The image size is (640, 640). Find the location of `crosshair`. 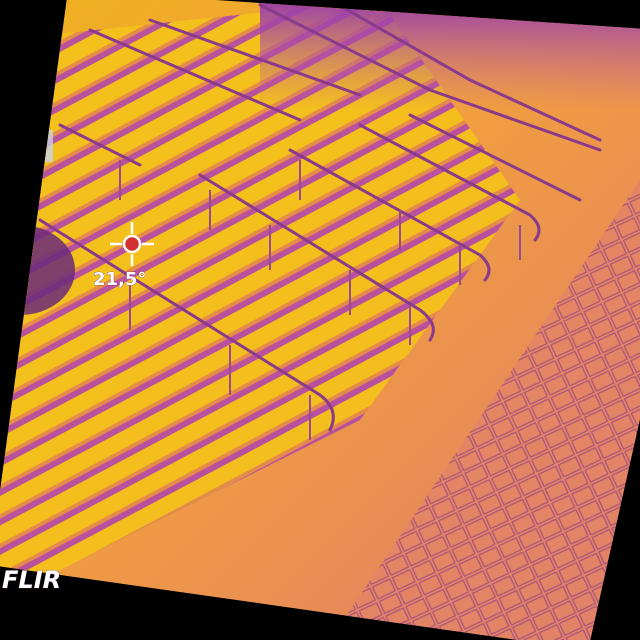

crosshair is located at coordinates (132, 244).